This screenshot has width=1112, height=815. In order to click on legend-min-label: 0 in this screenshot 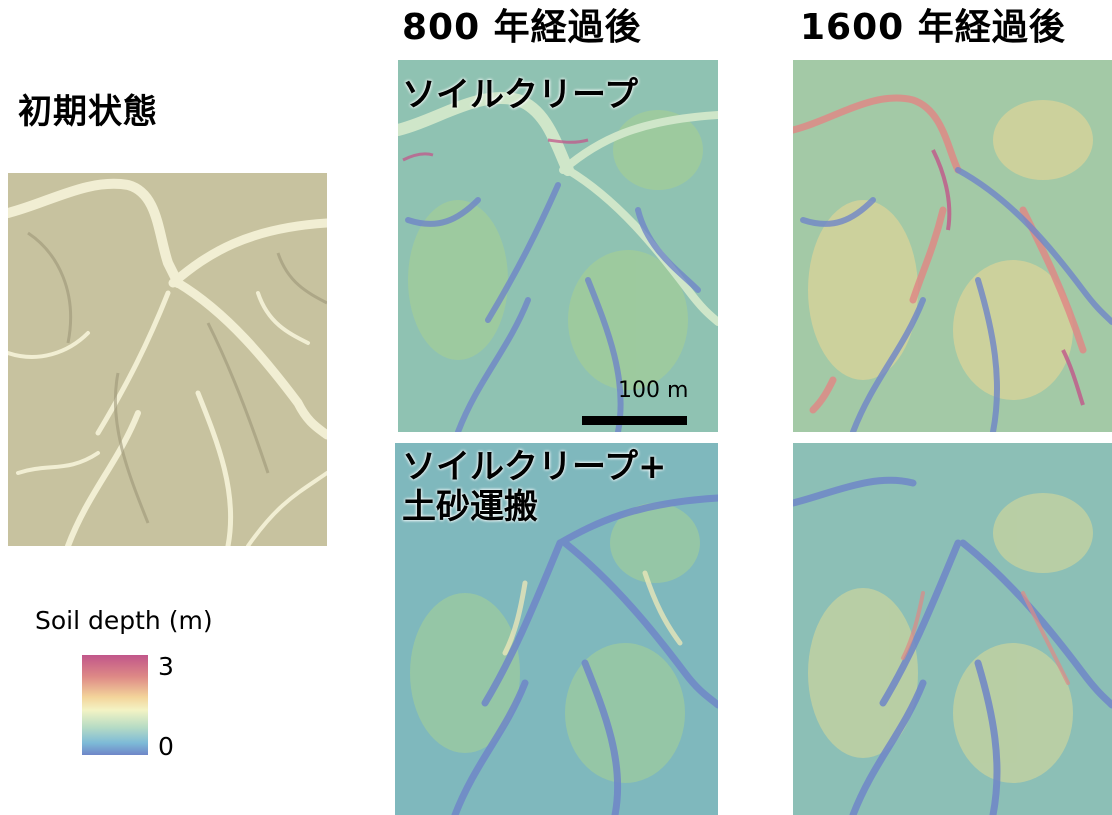, I will do `click(166, 746)`.